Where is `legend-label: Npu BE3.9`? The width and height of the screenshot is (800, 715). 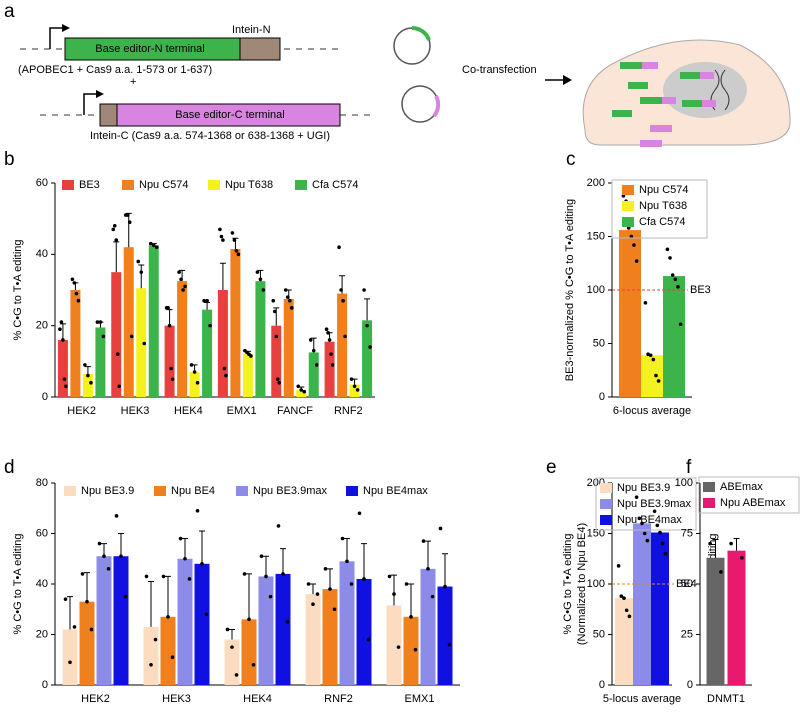 legend-label: Npu BE3.9 is located at coordinates (643, 488).